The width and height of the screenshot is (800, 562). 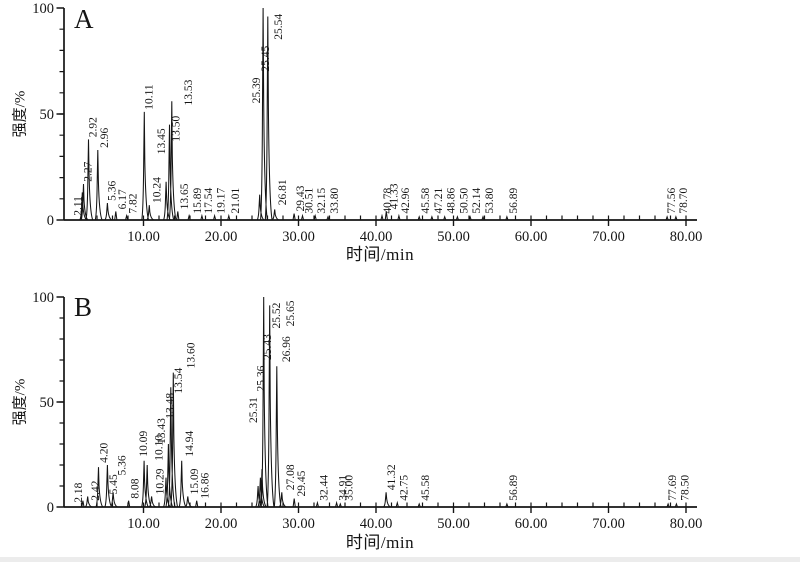 What do you see at coordinates (302, 483) in the screenshot?
I see `peak-label: 29.45` at bounding box center [302, 483].